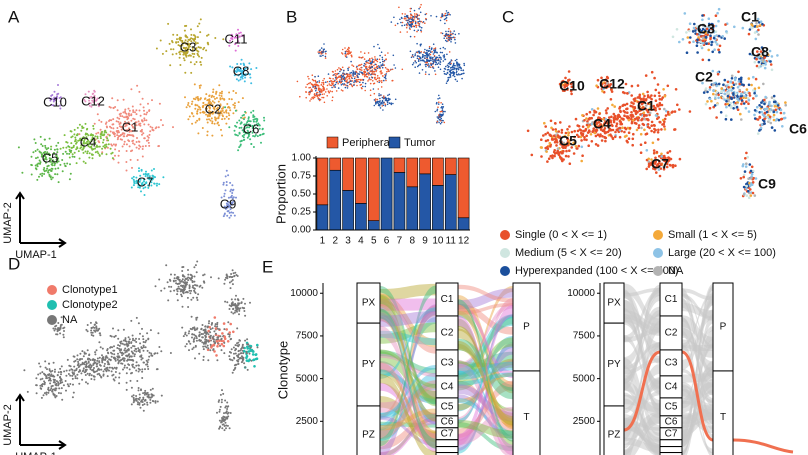 Image resolution: width=808 pixels, height=455 pixels. What do you see at coordinates (394, 142) in the screenshot?
I see `legend-swatch` at bounding box center [394, 142].